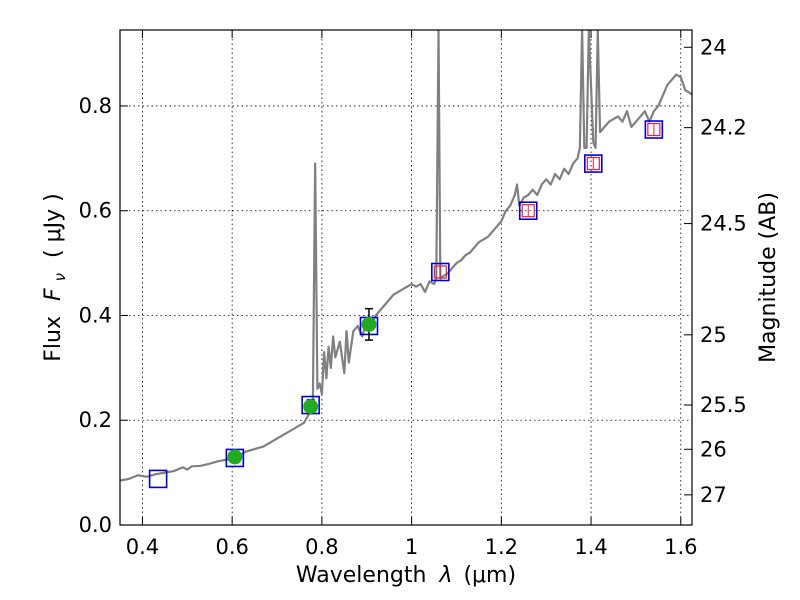 Image resolution: width=800 pixels, height=600 pixels. I want to click on y-axis-label-unit: ( μJy ), so click(53, 225).